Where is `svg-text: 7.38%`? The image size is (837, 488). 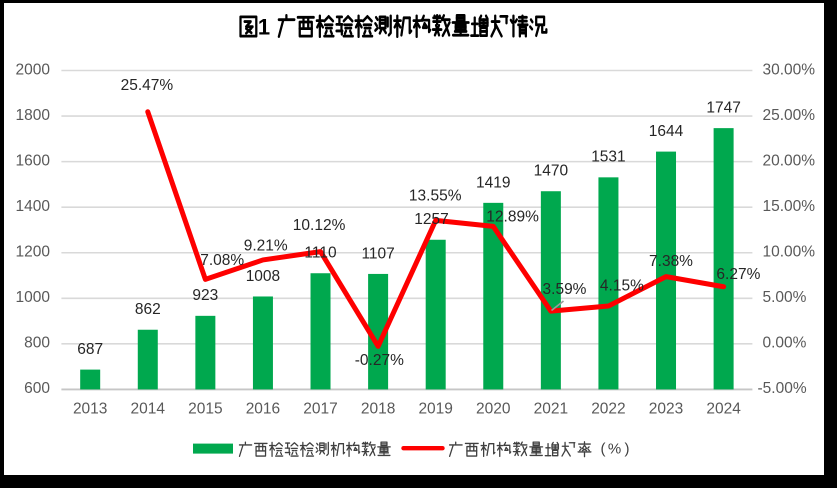
svg-text: 7.38% is located at coordinates (671, 261).